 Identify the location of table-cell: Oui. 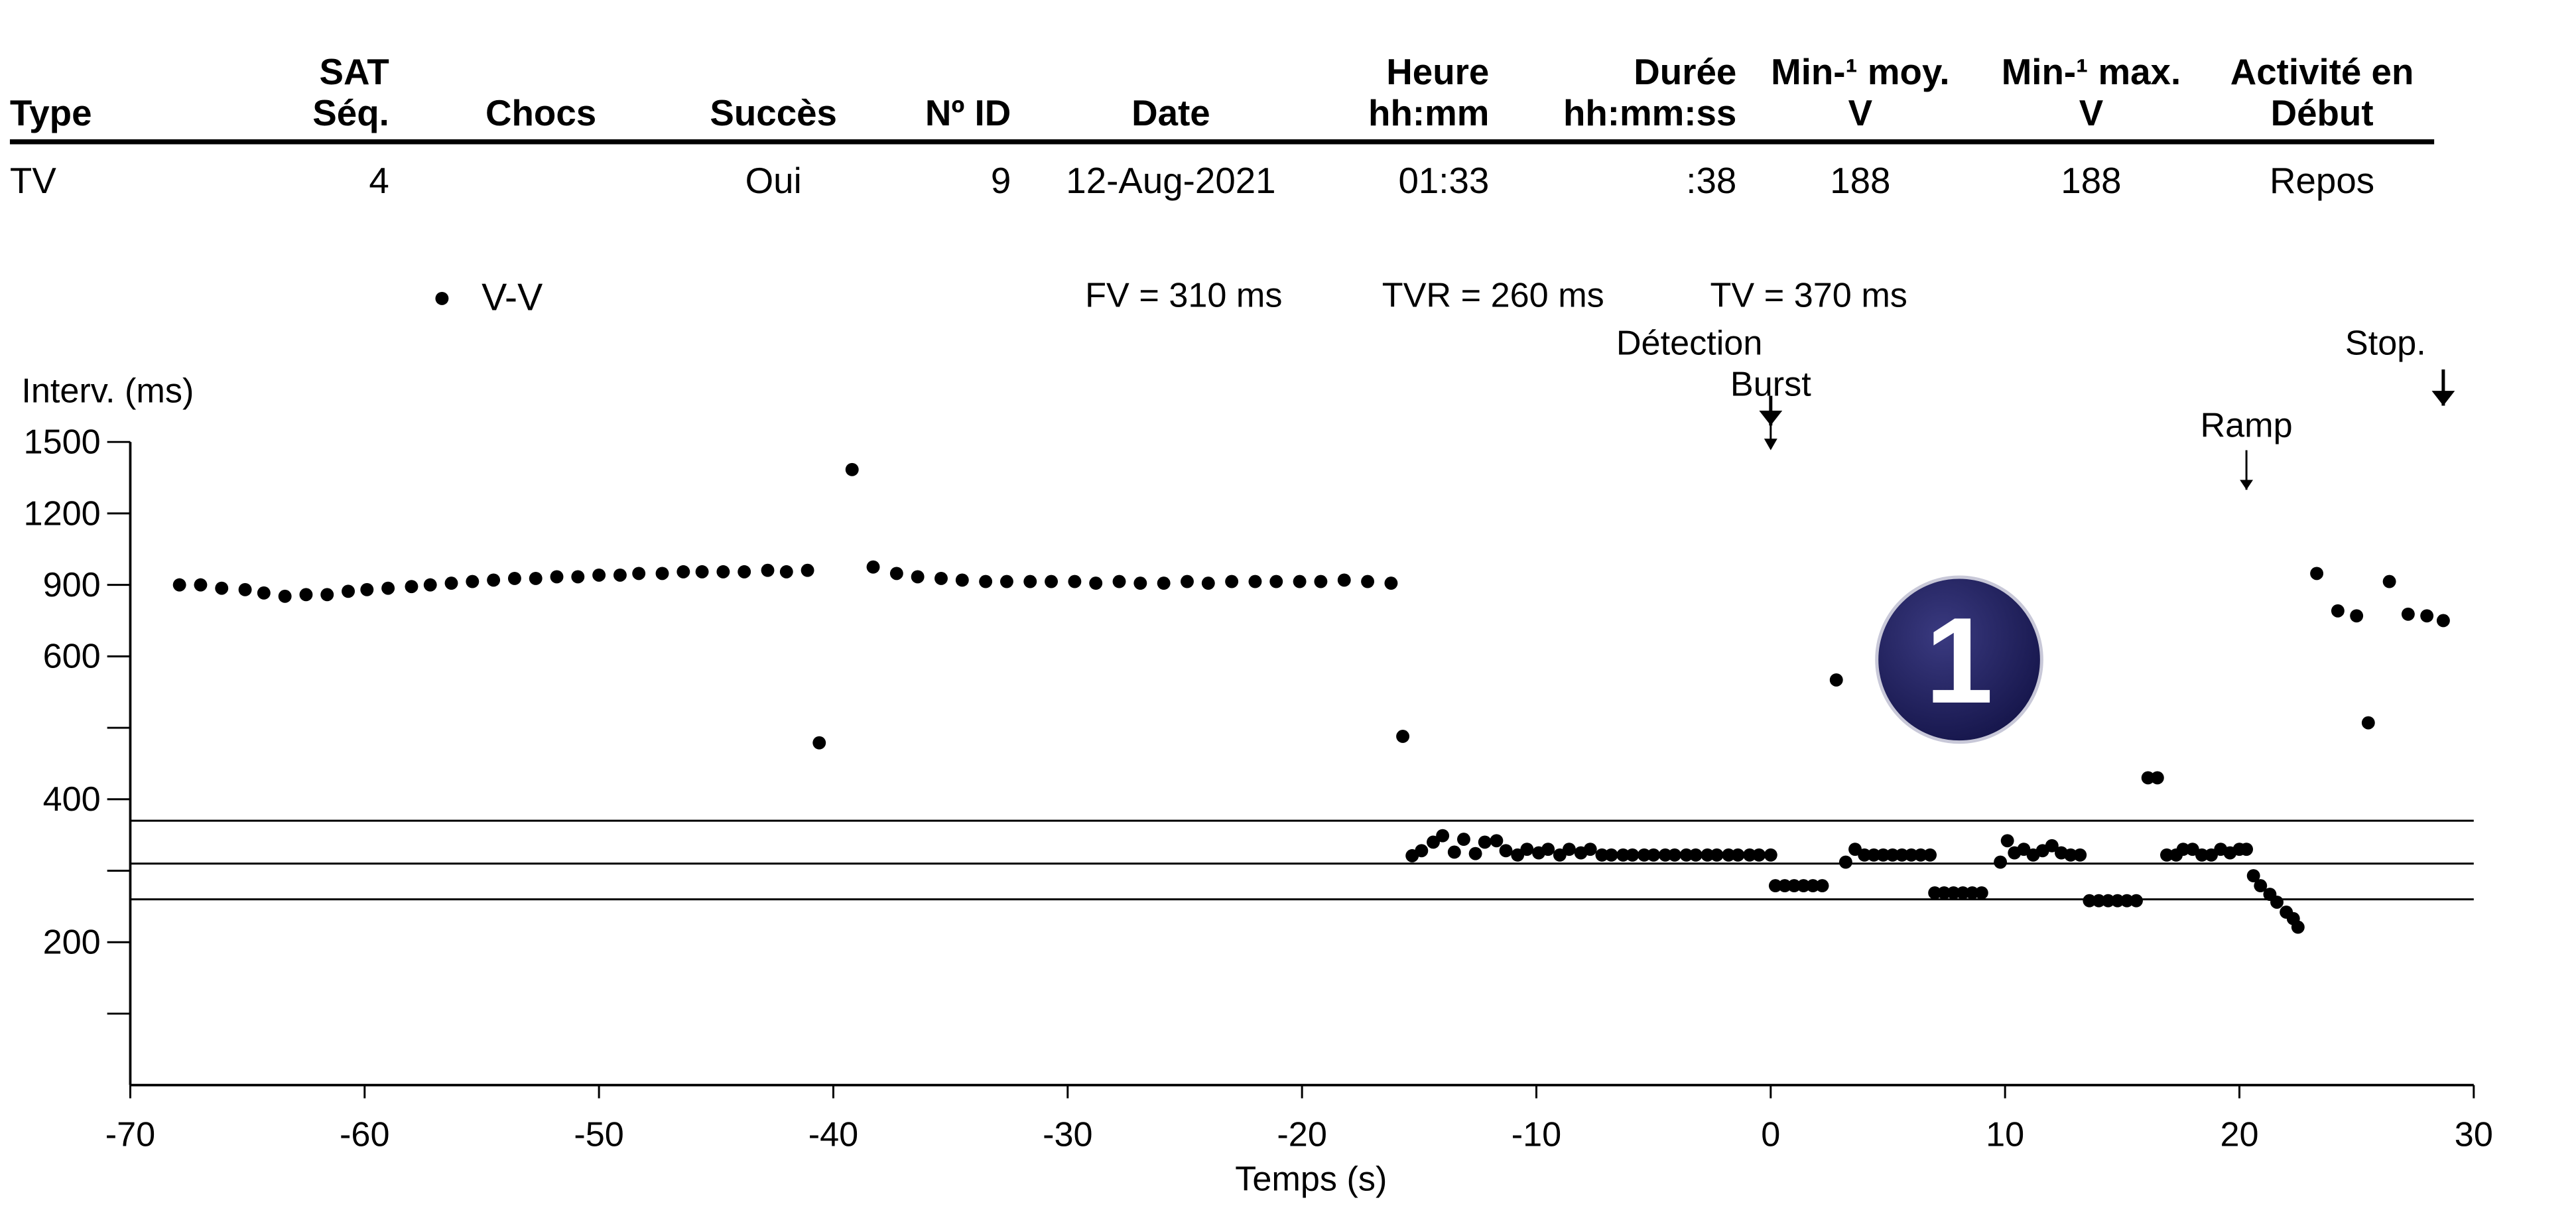
(774, 180).